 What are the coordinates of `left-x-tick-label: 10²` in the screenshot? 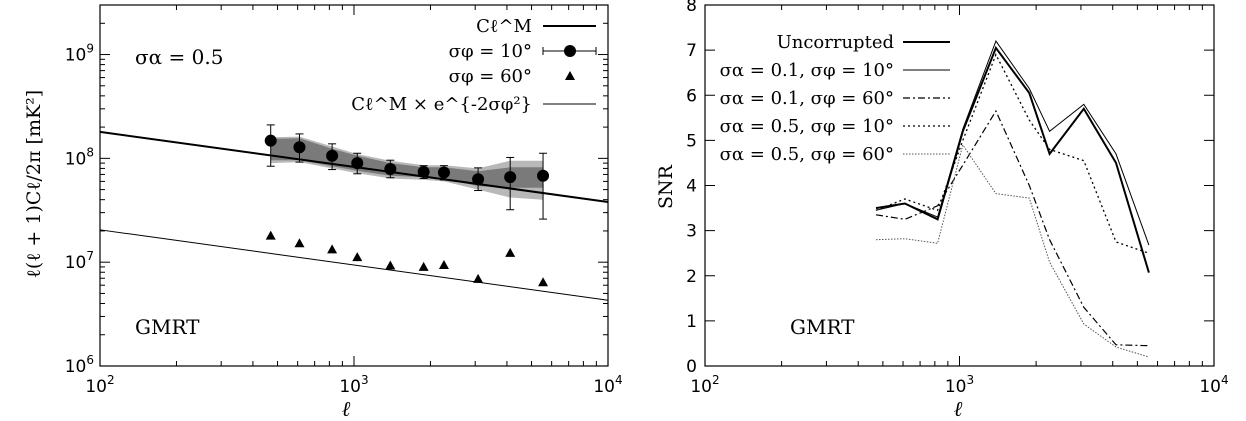 It's located at (99, 385).